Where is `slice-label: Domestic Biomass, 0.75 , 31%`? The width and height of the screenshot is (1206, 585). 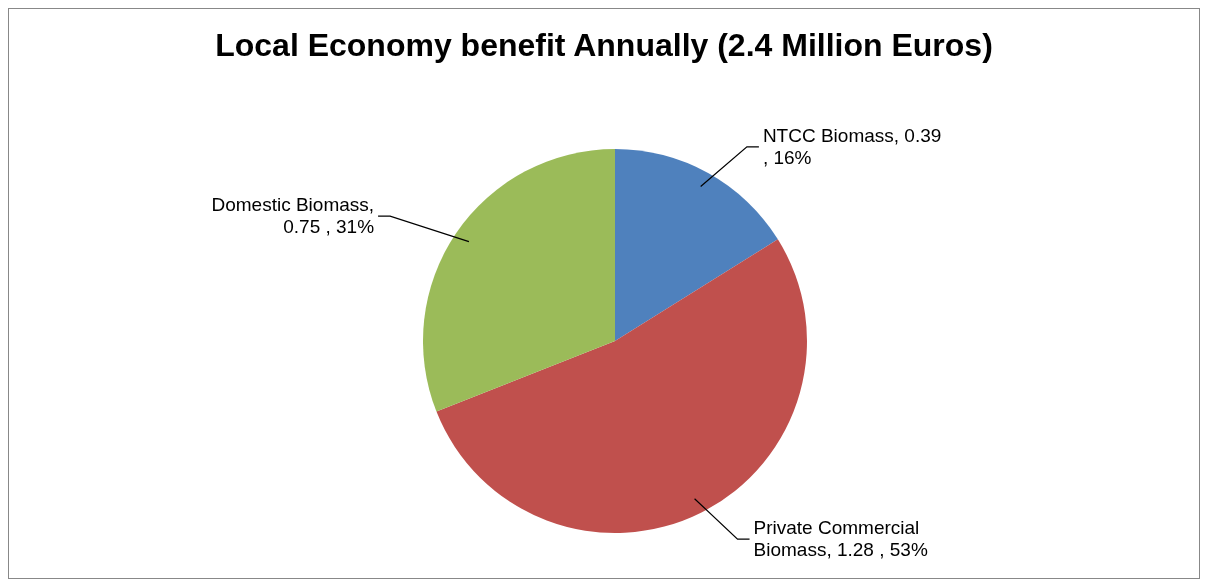
slice-label: Domestic Biomass, 0.75 , 31% is located at coordinates (293, 216).